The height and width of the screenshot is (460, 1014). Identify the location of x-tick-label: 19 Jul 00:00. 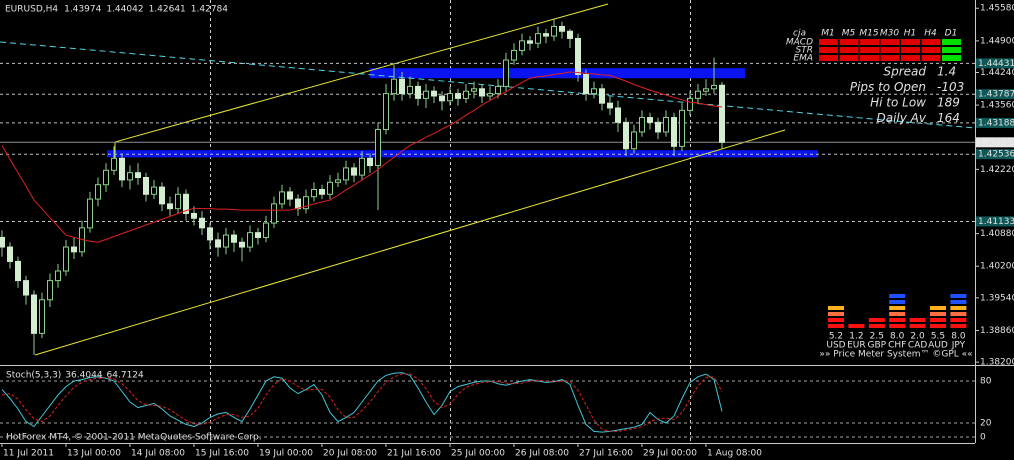
(286, 454).